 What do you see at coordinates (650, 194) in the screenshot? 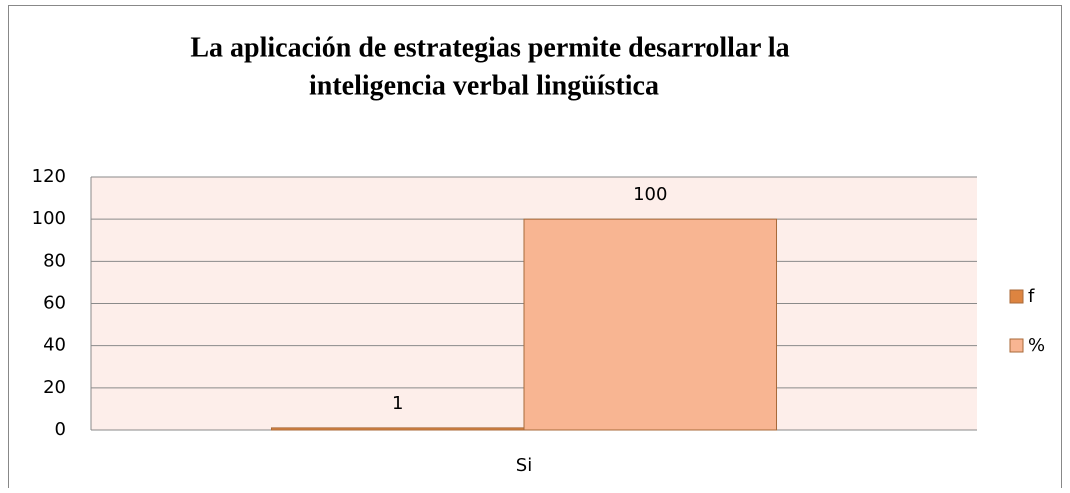
I see `data-label: 100` at bounding box center [650, 194].